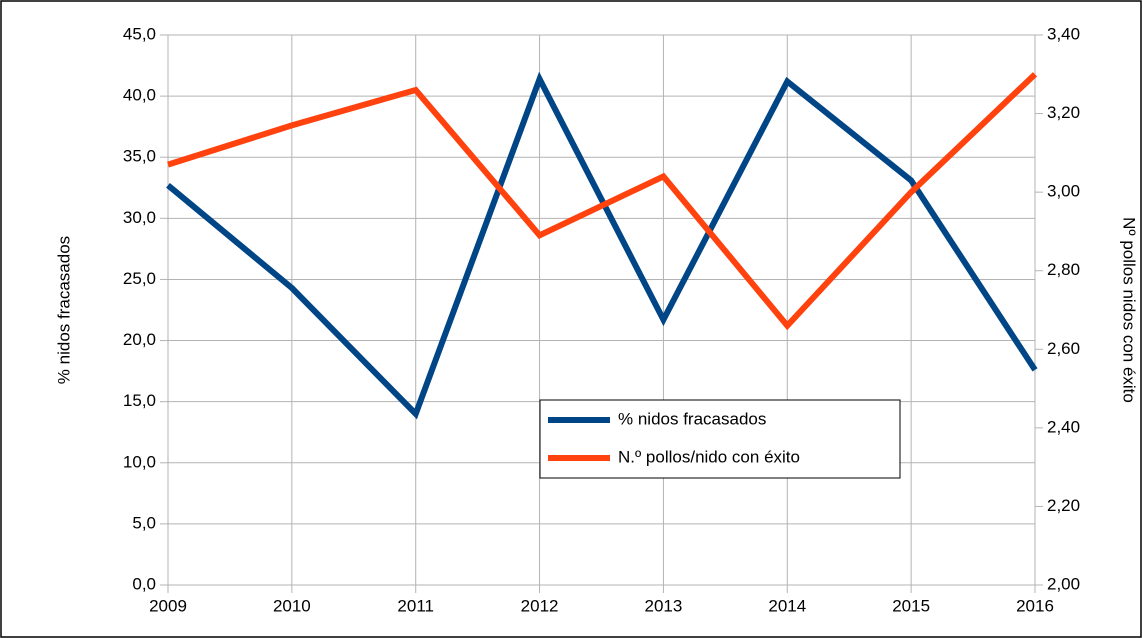 The image size is (1143, 638). What do you see at coordinates (1063, 269) in the screenshot?
I see `y2-tick-label: 2,80` at bounding box center [1063, 269].